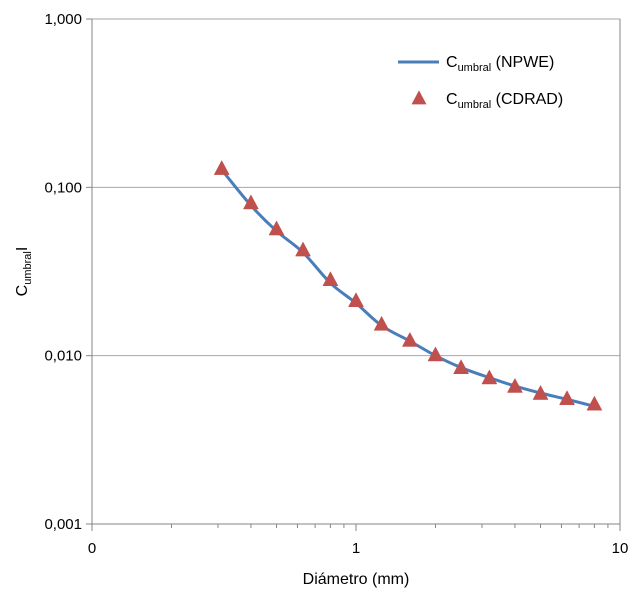 The width and height of the screenshot is (630, 589). Describe the element at coordinates (63, 19) in the screenshot. I see `y-tick-label: 1,000` at that location.